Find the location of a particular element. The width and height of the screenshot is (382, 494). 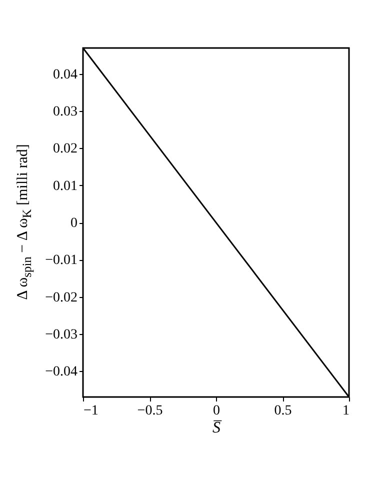

y-tick-label: 0.03 is located at coordinates (65, 112).